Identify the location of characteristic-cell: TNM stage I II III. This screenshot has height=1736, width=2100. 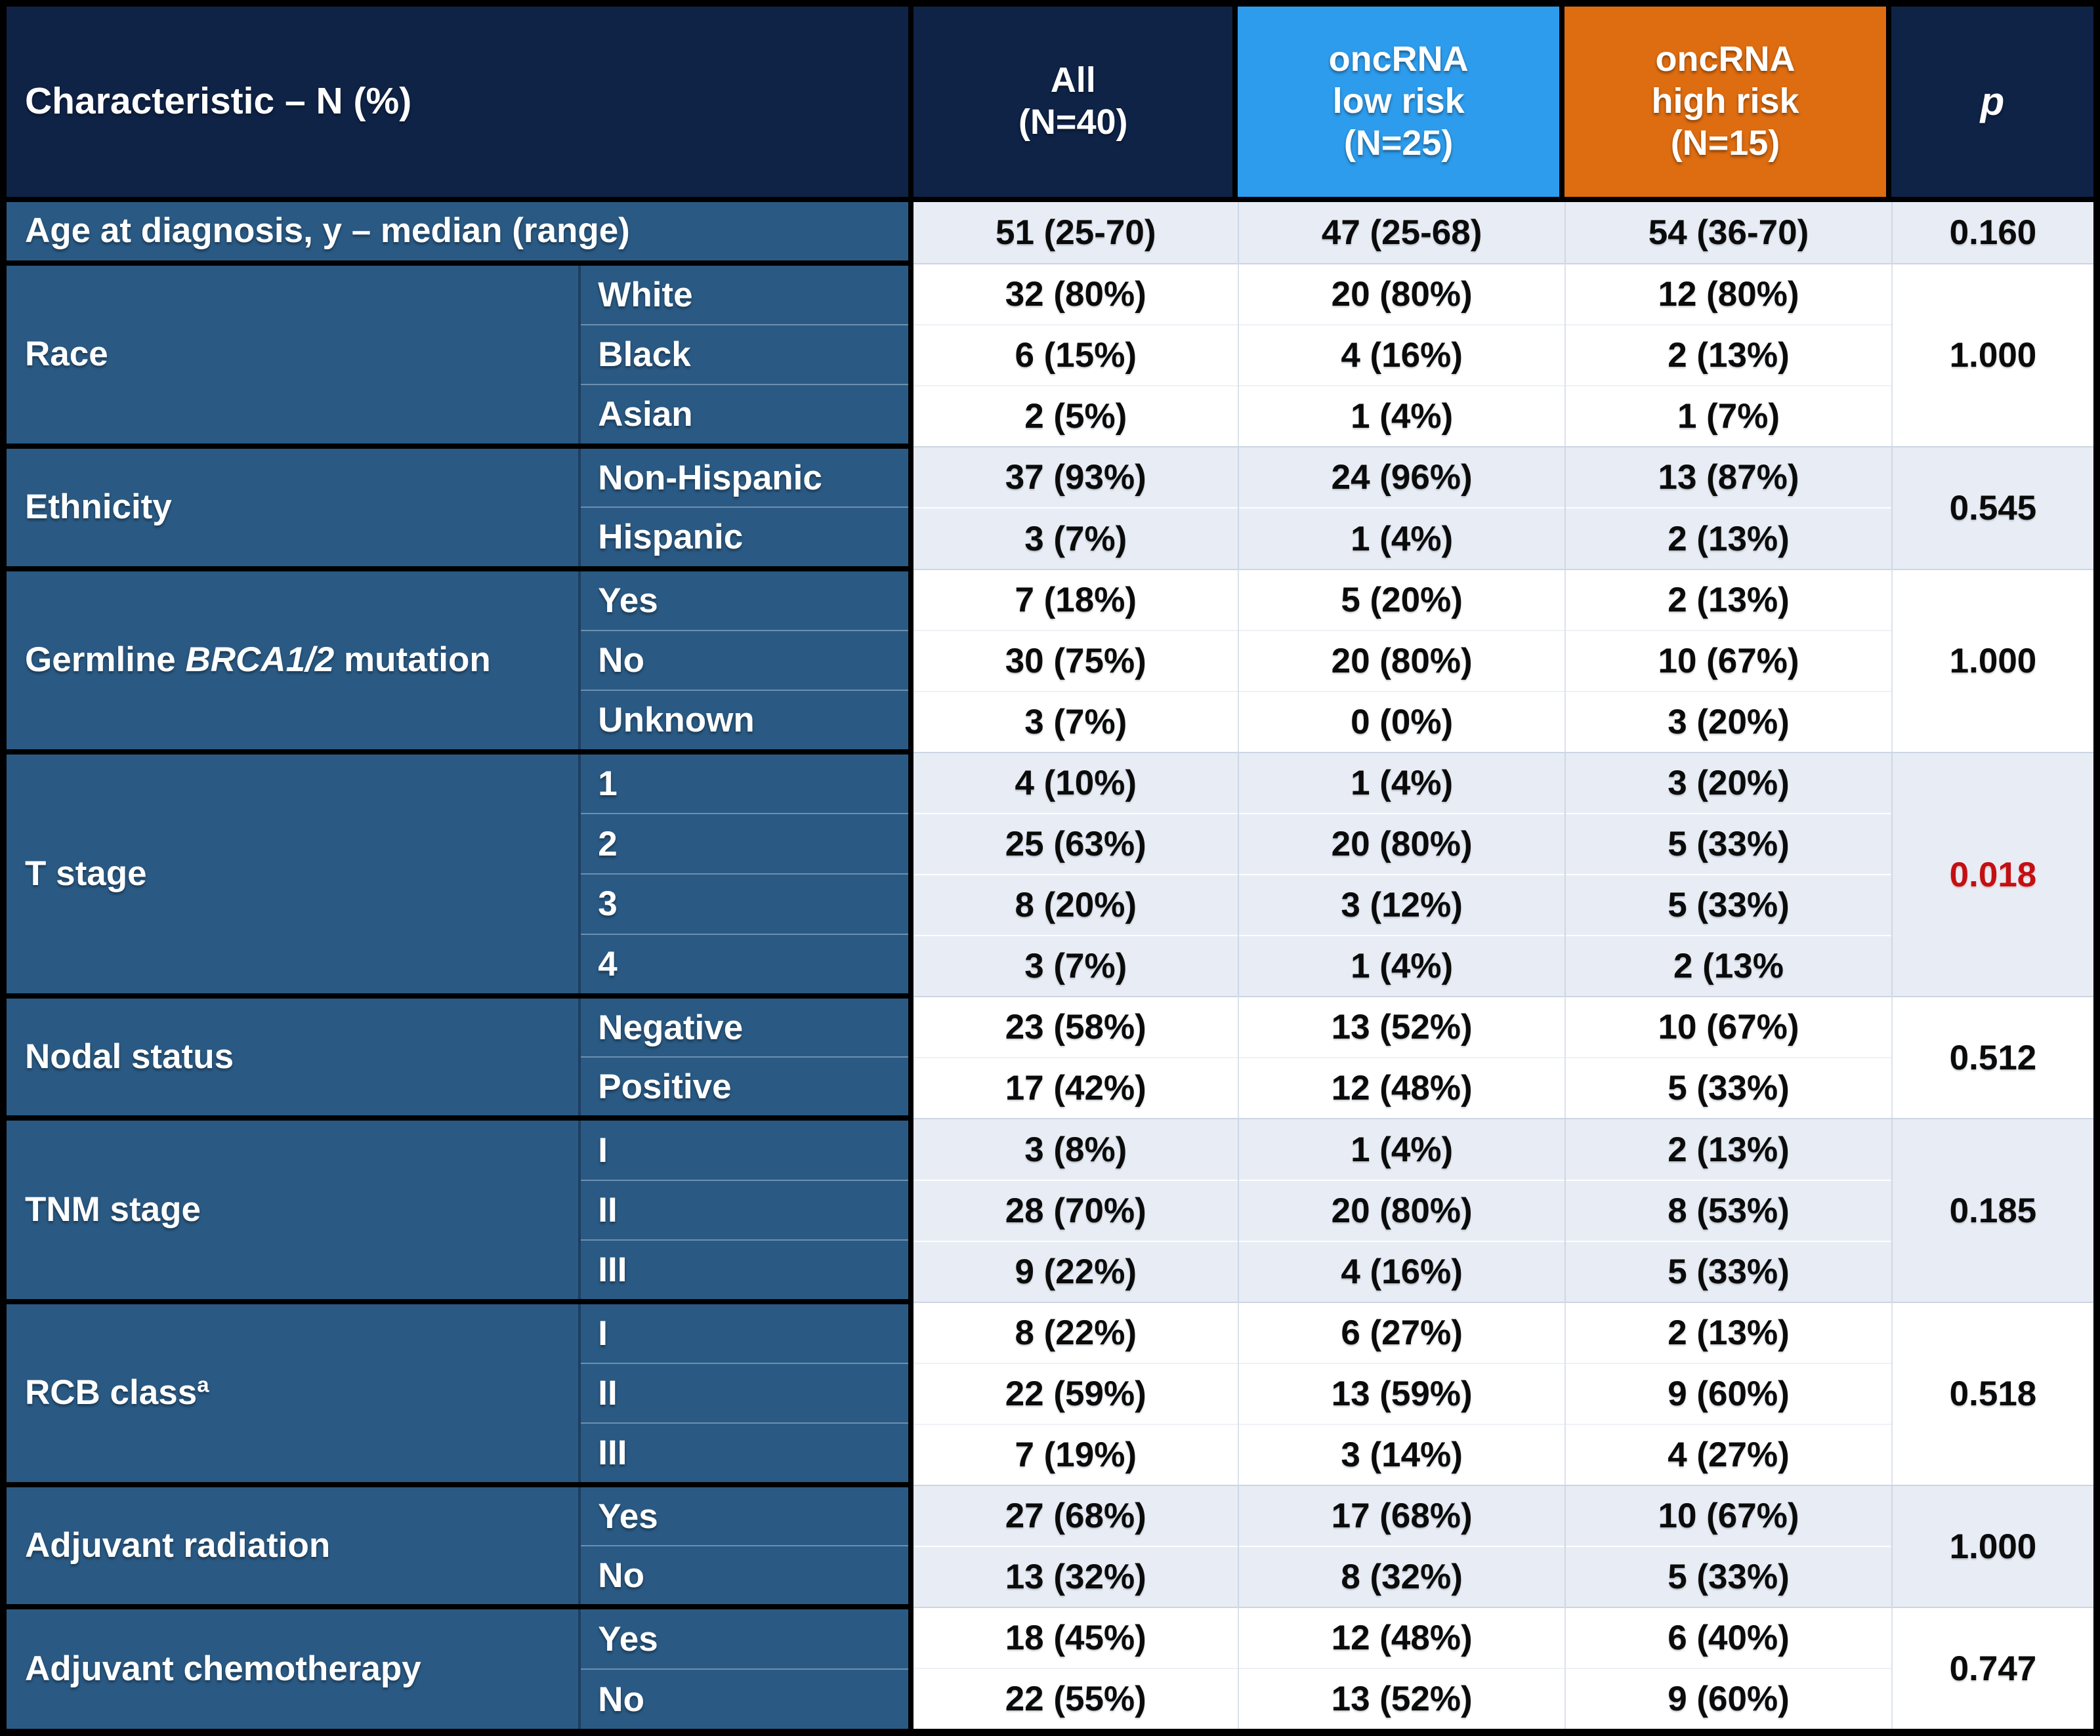
(460, 1210).